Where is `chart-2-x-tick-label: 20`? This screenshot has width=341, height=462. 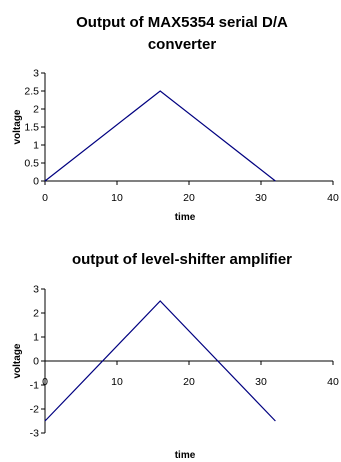
chart-2-x-tick-label: 20 is located at coordinates (189, 382).